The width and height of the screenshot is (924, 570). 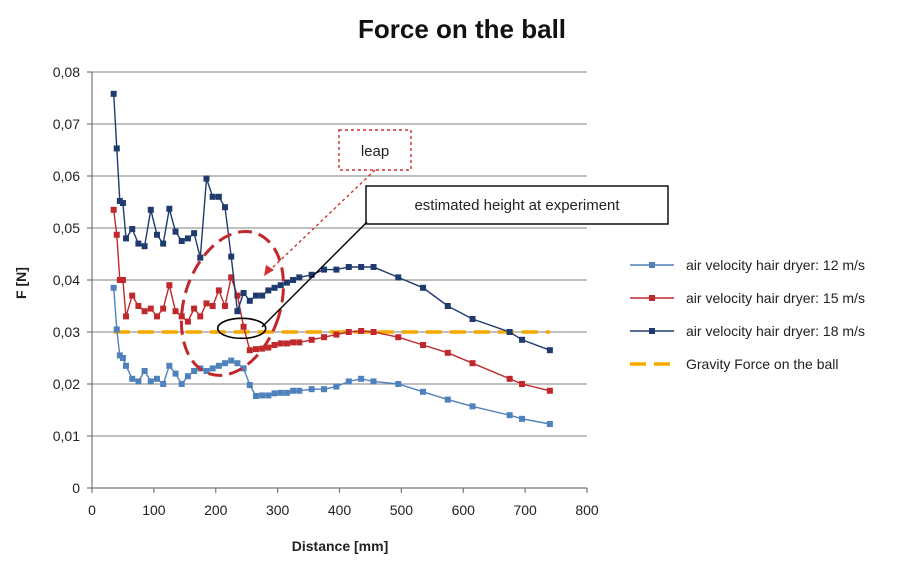 I want to click on y-tick-label: 0,02, so click(x=66, y=384).